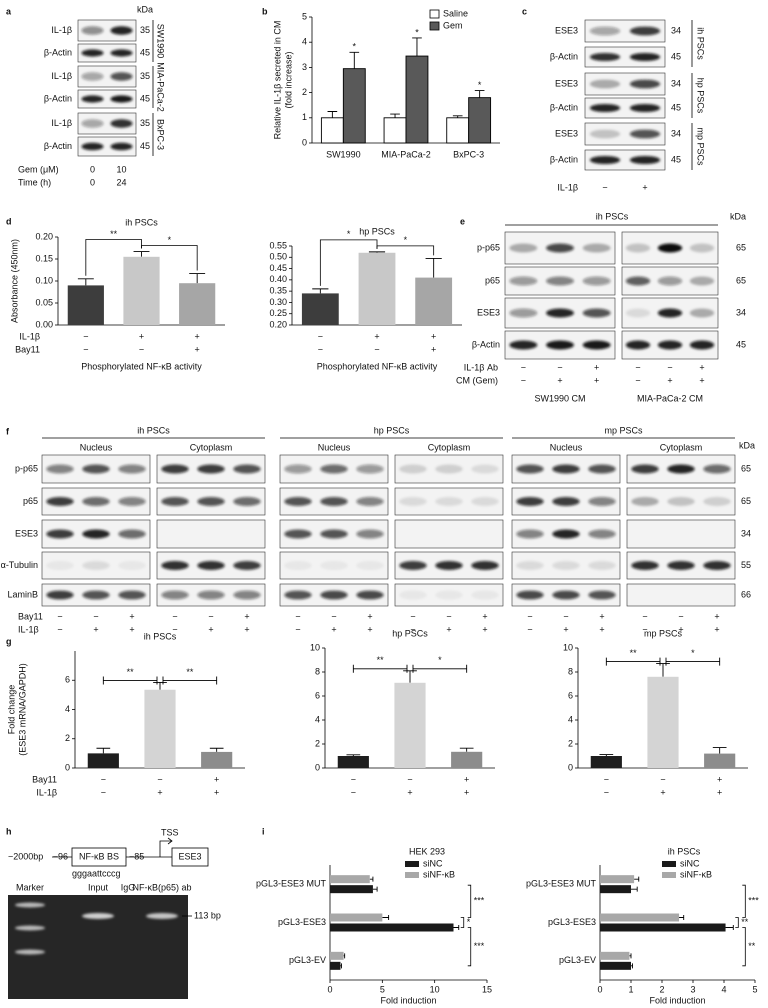 The height and width of the screenshot is (1008, 768). What do you see at coordinates (479, 901) in the screenshot?
I see `significance: ***` at bounding box center [479, 901].